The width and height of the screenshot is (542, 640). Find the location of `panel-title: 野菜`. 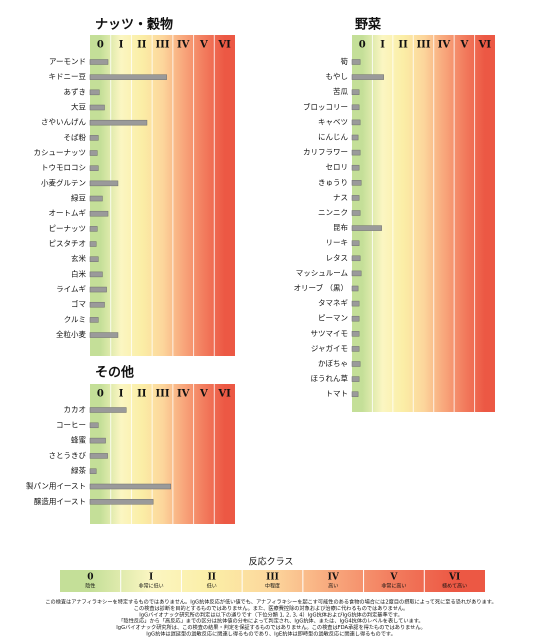

panel-title: 野菜 is located at coordinates (368, 25).